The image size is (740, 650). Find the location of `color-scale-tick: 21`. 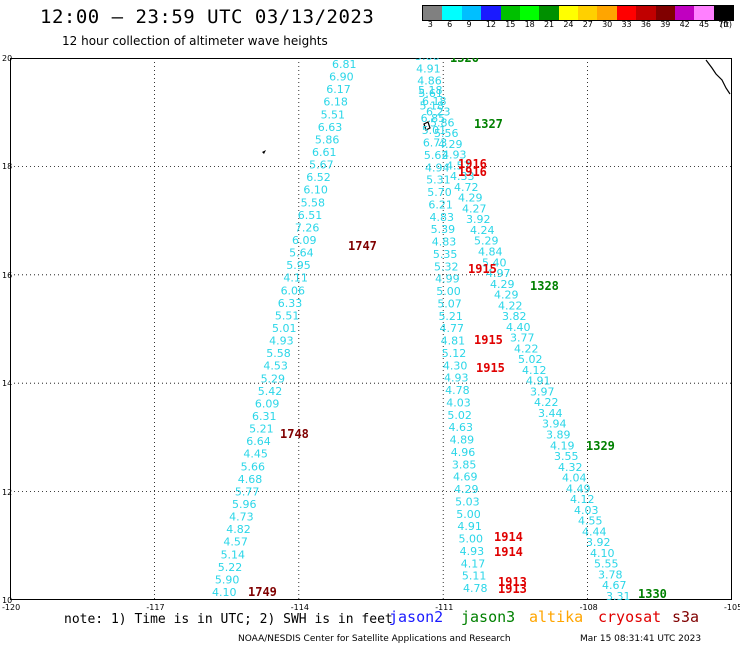

color-scale-tick: 21 is located at coordinates (549, 24).